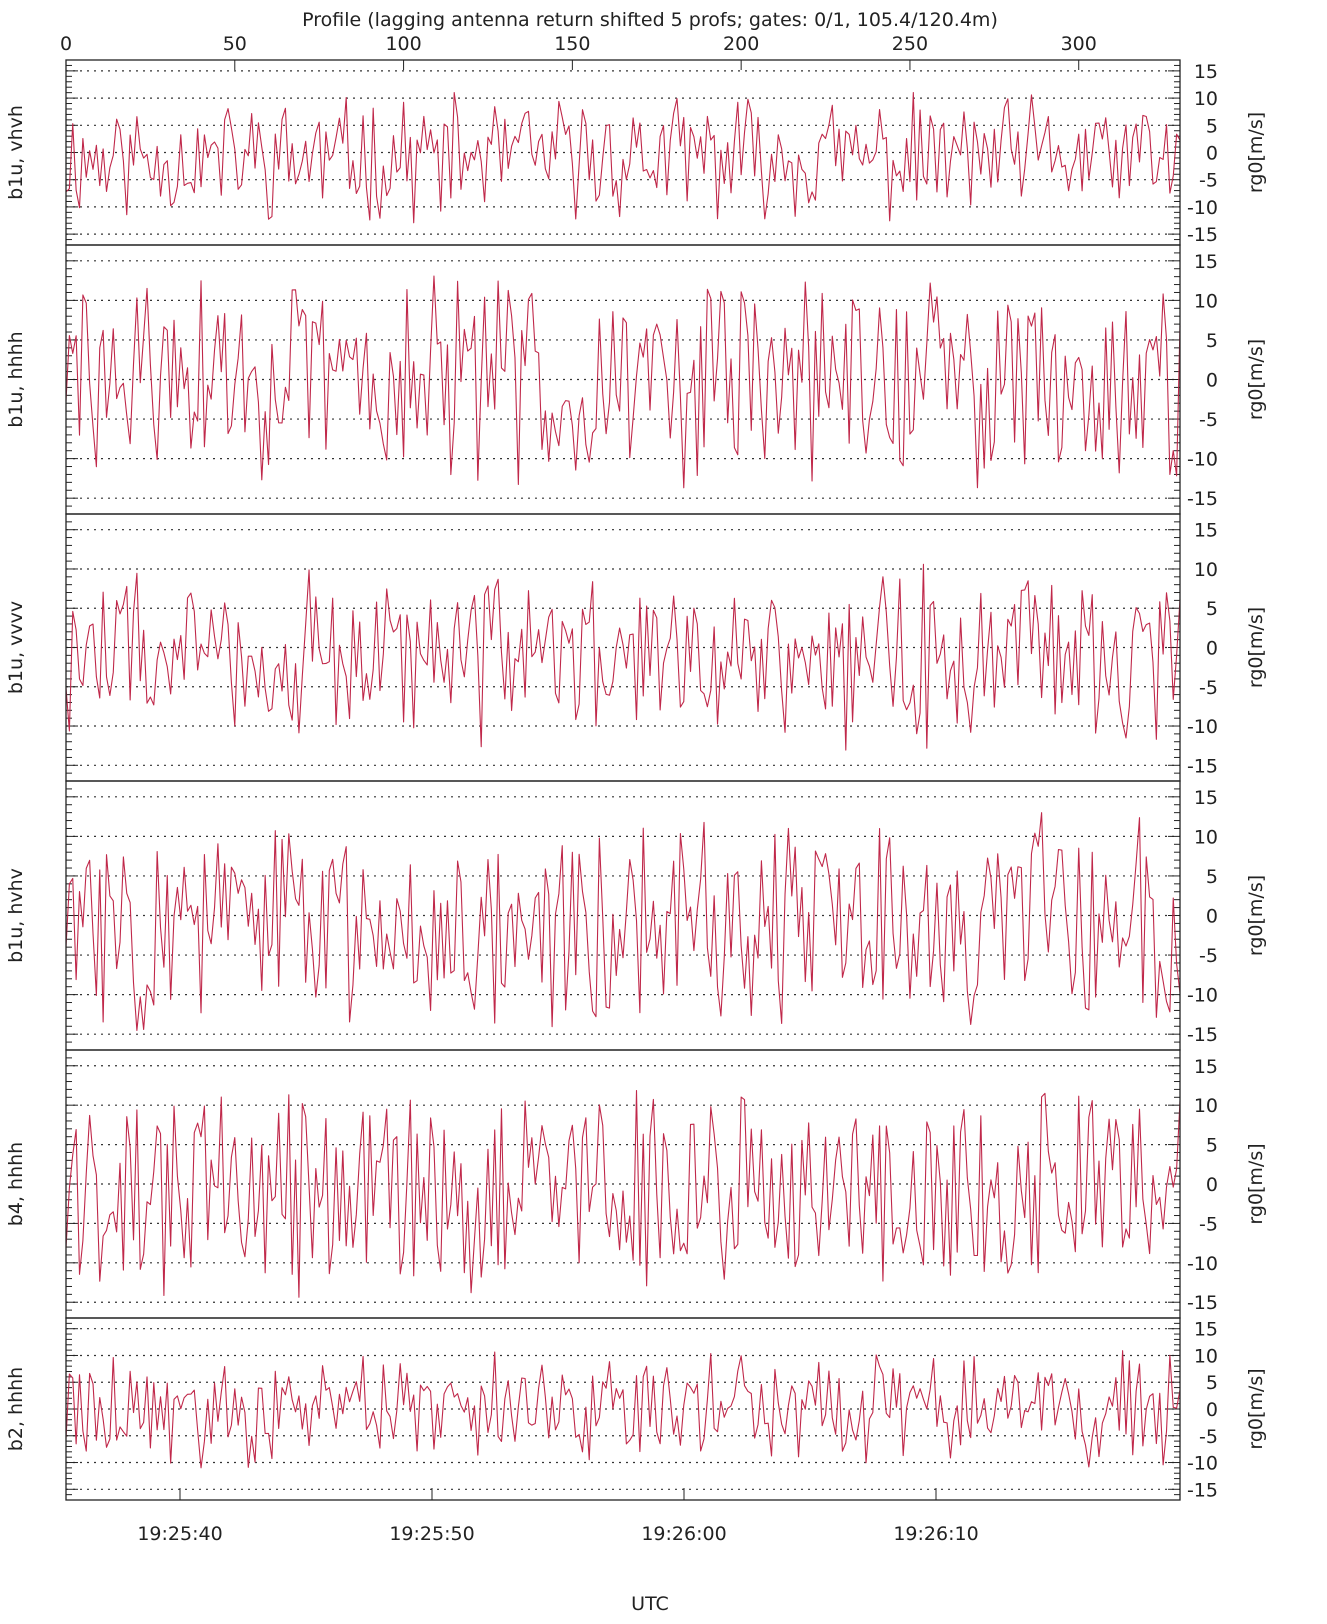  I want to click on panel: -15 -10 -5 0 5 10 15 rg0[m/s] b2, hhhh, so click(636, 1409).